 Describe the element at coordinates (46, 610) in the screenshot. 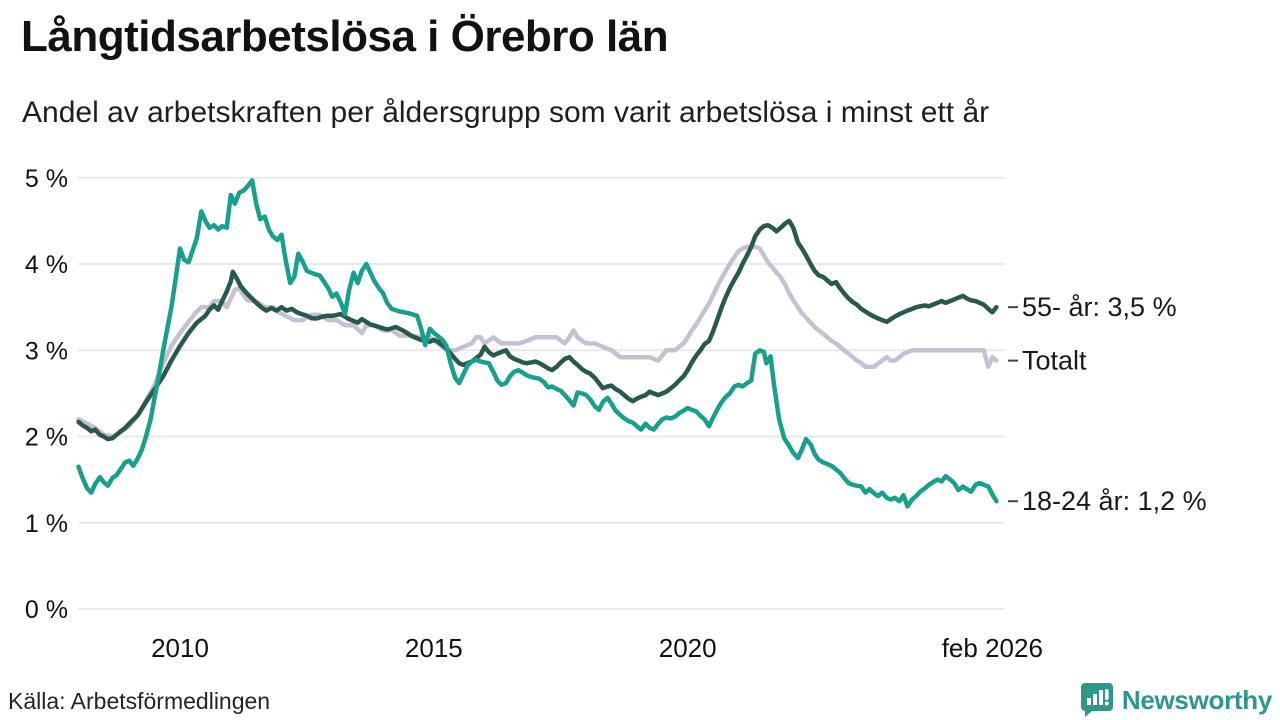

I see `y-tick-label-0: 0 %` at that location.